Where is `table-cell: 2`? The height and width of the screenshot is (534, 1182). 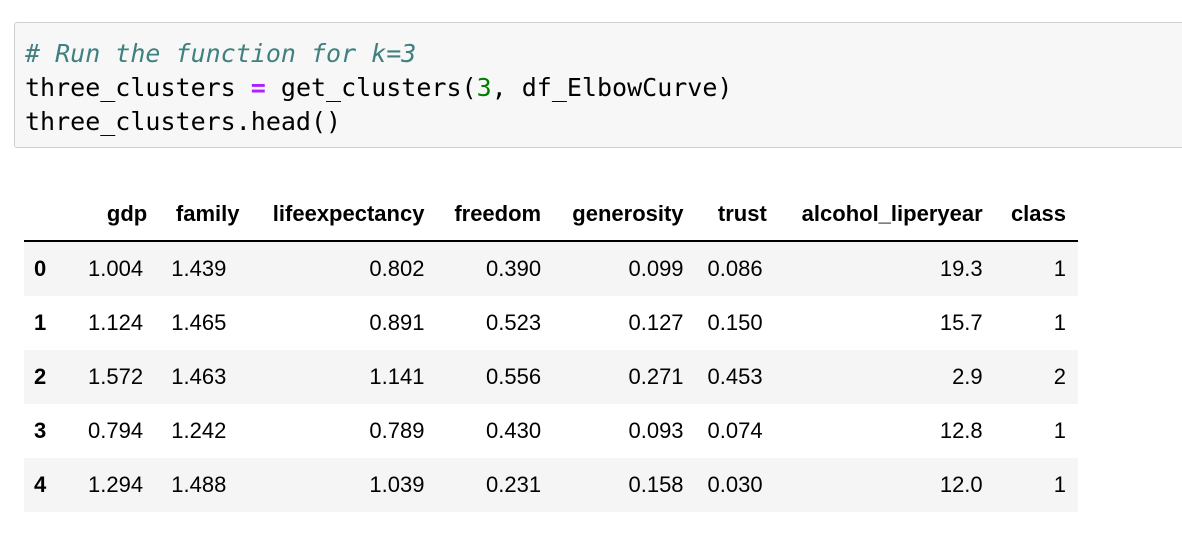
table-cell: 2 is located at coordinates (1059, 376).